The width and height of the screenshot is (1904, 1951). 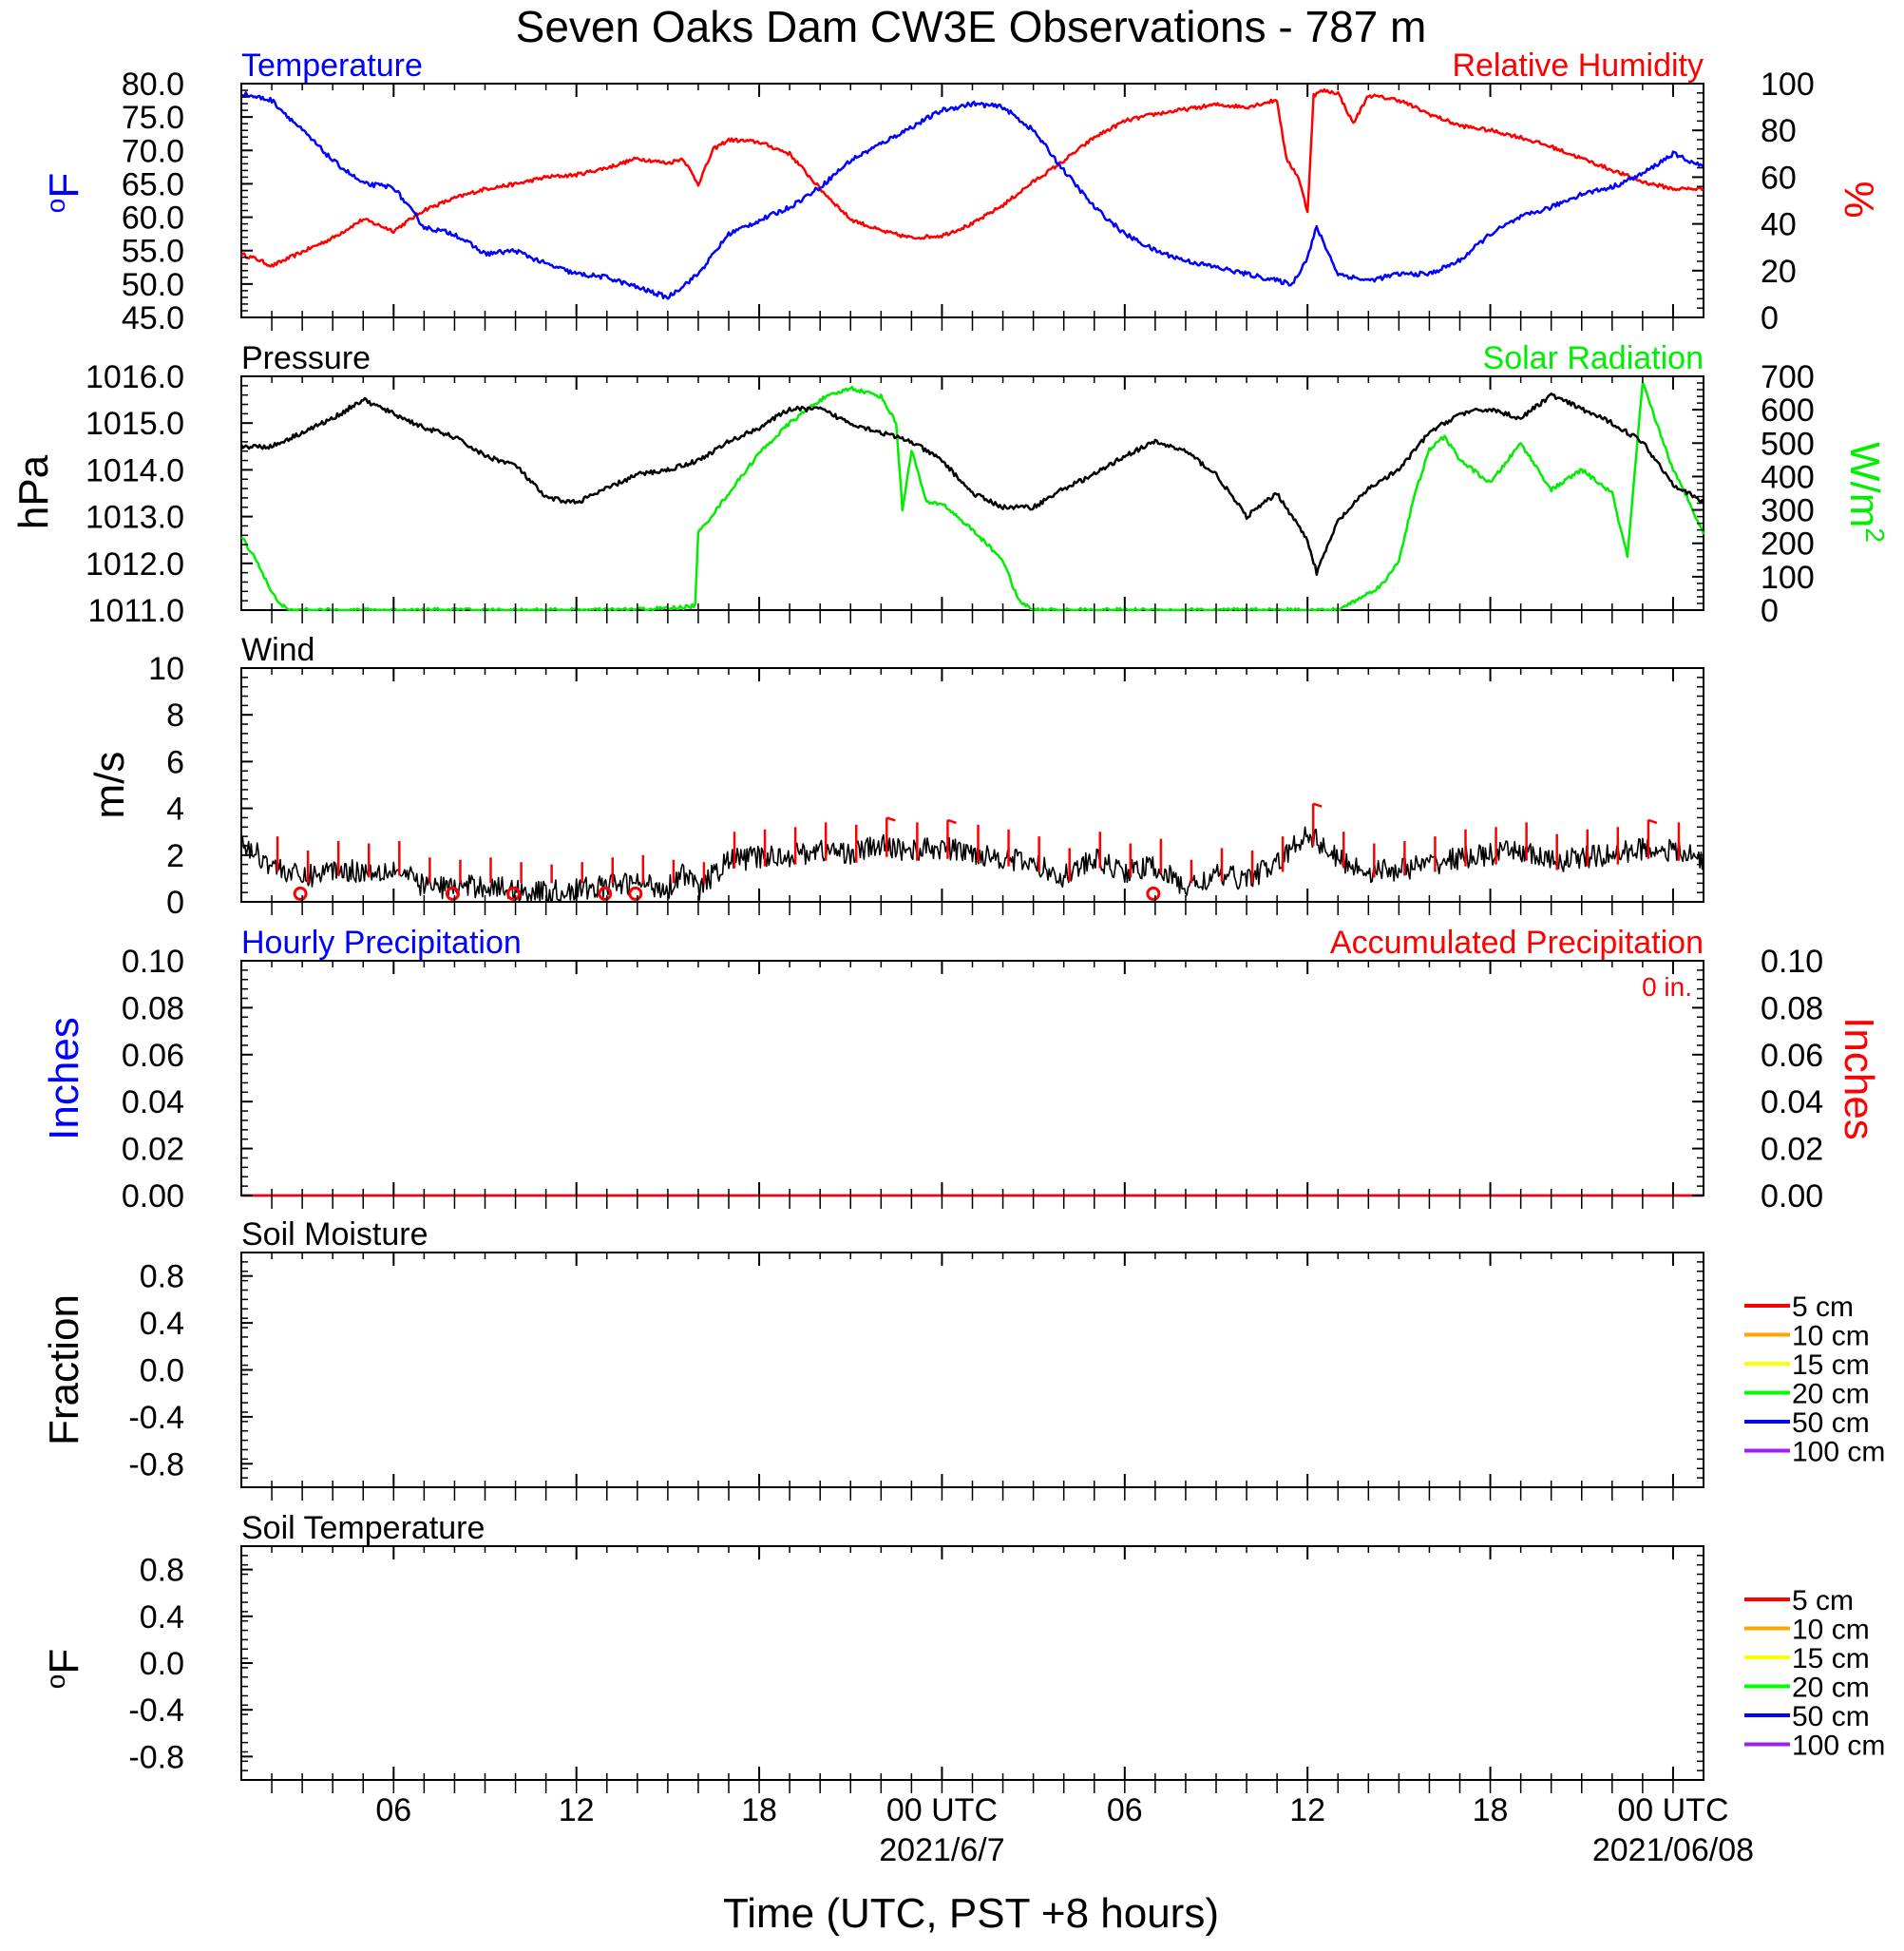 I want to click on time-tick-label: 12, so click(x=577, y=1810).